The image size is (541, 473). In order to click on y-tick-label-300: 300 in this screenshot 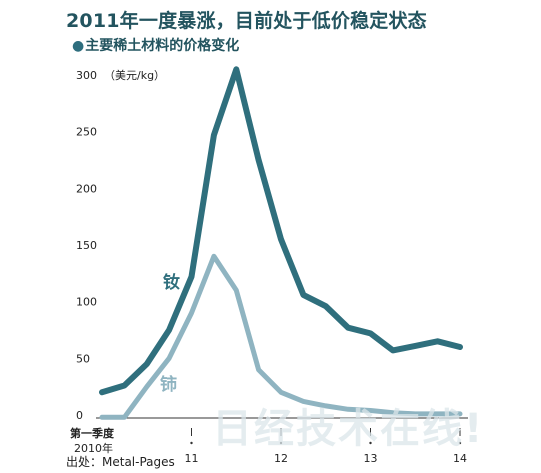, I will do `click(86, 75)`.